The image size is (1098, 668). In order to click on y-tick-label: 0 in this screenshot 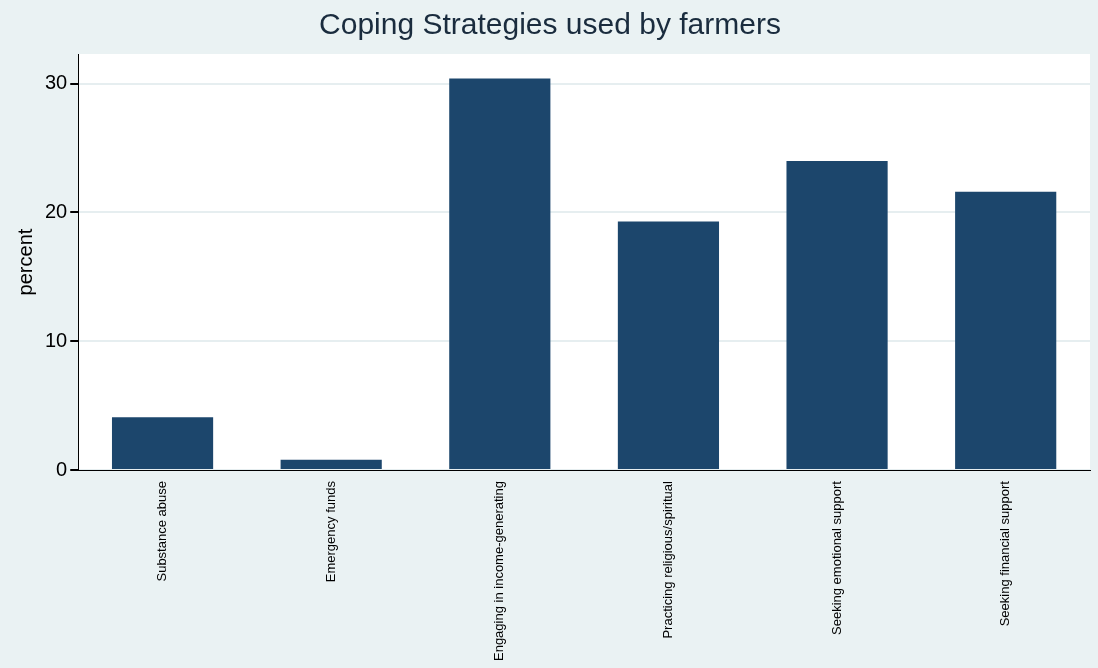, I will do `click(62, 468)`.